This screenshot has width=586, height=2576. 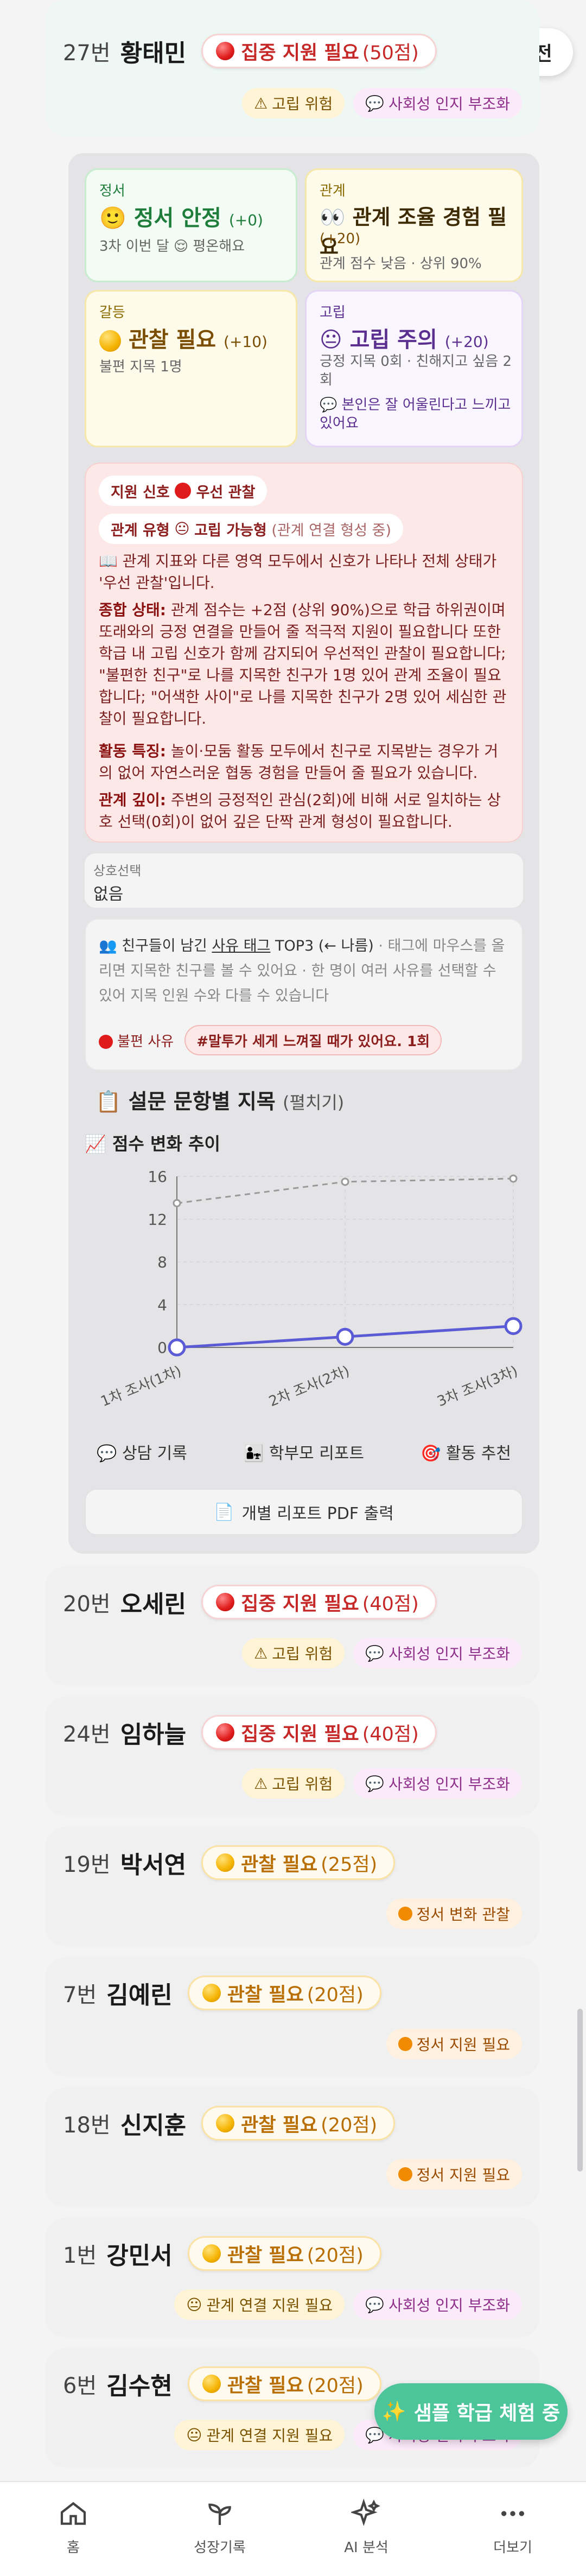 What do you see at coordinates (293, 1756) in the screenshot?
I see `student-card-24: 24번 임하늘 집중 지원 필요 (40점) ⚠ 고립 위험 💬 사회성 인지 부조화` at bounding box center [293, 1756].